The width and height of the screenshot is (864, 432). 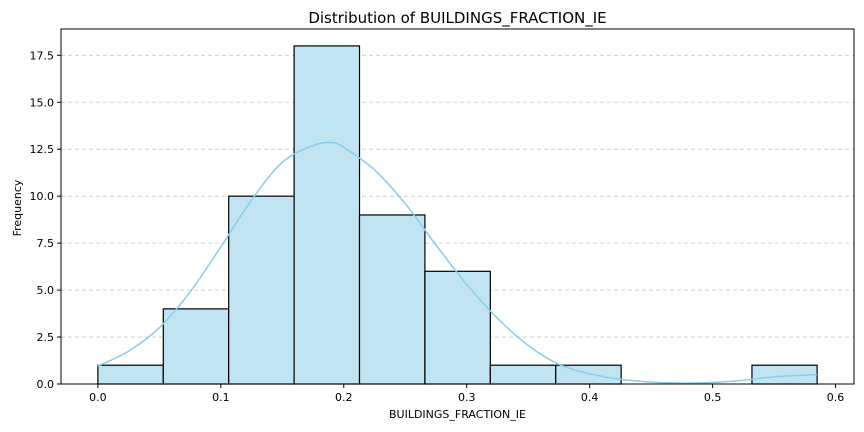 What do you see at coordinates (46, 290) in the screenshot?
I see `y-tick-label-2: 5.0` at bounding box center [46, 290].